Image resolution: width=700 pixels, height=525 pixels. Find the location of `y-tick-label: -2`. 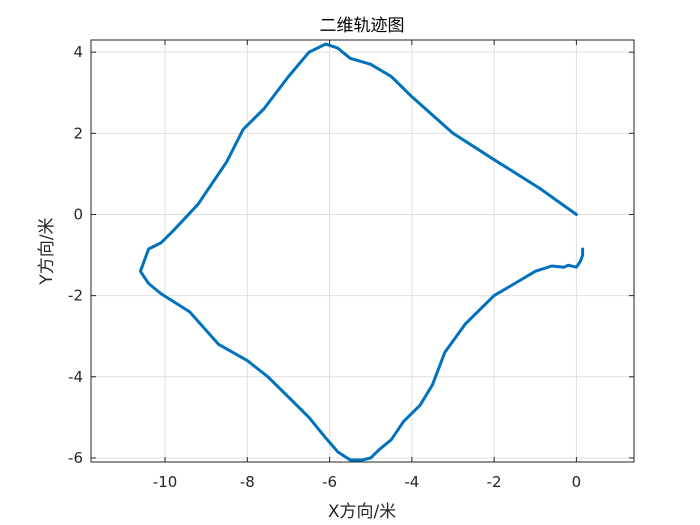

y-tick-label: -2 is located at coordinates (75, 296).